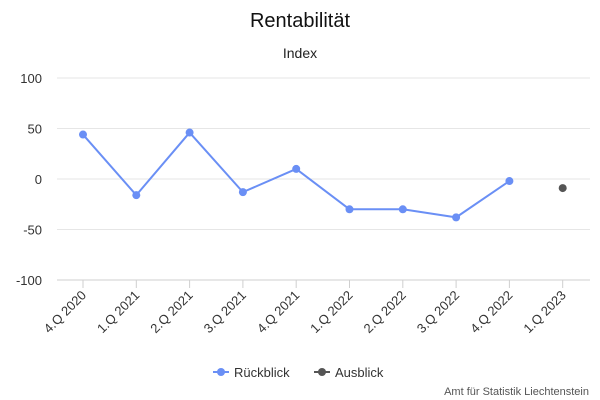 Image resolution: width=600 pixels, height=400 pixels. Describe the element at coordinates (359, 372) in the screenshot. I see `legend-label: Ausblick` at that location.